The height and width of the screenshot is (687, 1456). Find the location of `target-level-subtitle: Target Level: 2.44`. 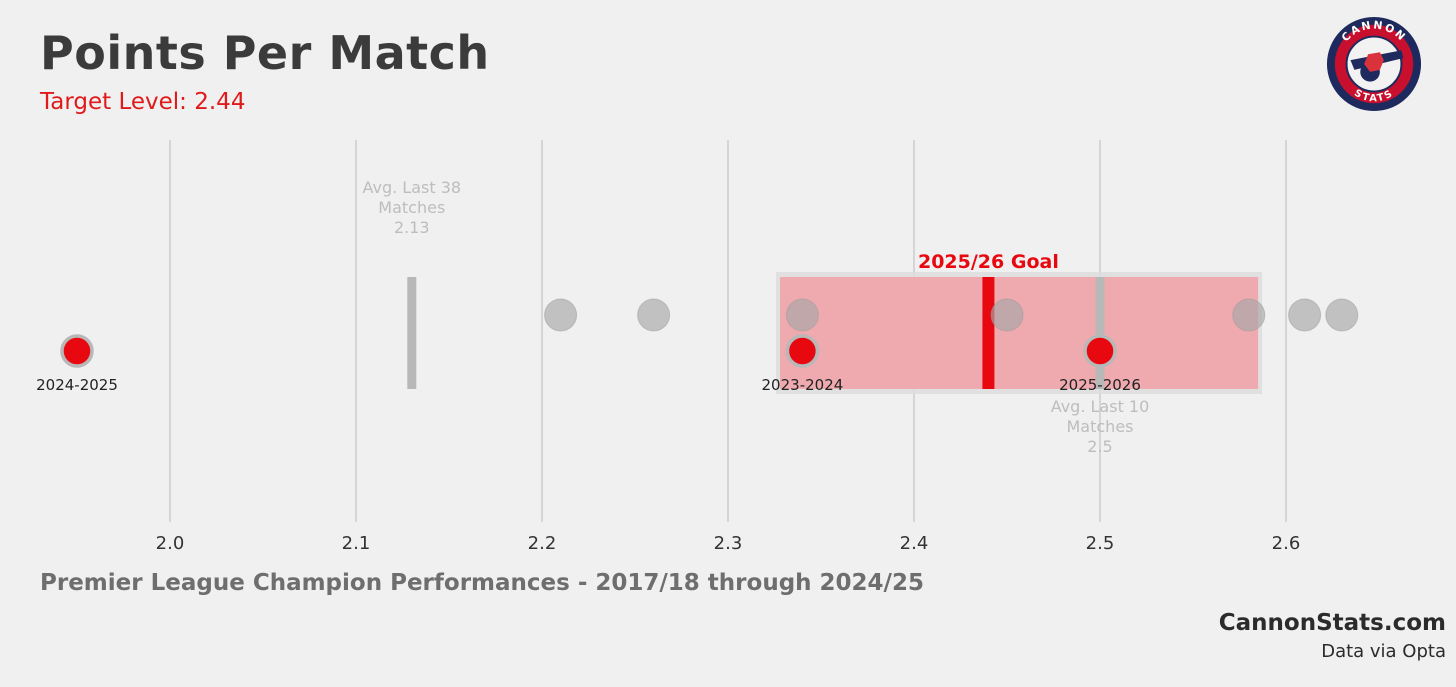

target-level-subtitle: Target Level: 2.44 is located at coordinates (143, 102).